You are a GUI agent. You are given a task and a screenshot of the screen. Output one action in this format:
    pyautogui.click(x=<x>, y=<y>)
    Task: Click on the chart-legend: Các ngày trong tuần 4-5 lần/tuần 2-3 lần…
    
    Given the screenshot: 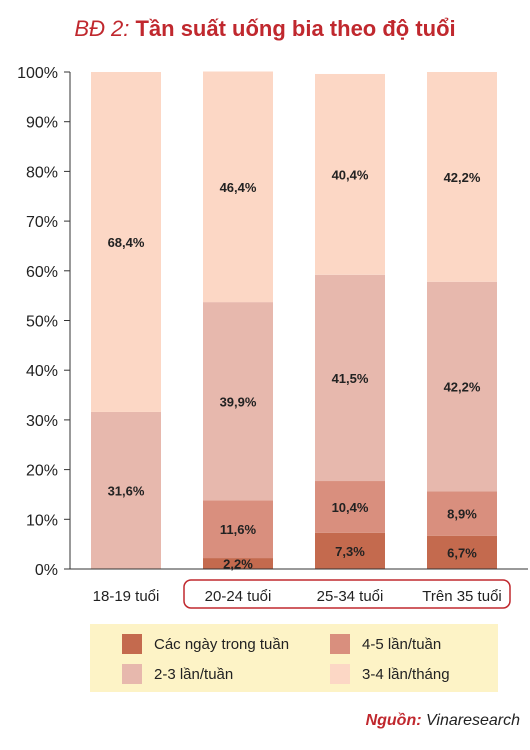 What is the action you would take?
    pyautogui.click(x=294, y=658)
    